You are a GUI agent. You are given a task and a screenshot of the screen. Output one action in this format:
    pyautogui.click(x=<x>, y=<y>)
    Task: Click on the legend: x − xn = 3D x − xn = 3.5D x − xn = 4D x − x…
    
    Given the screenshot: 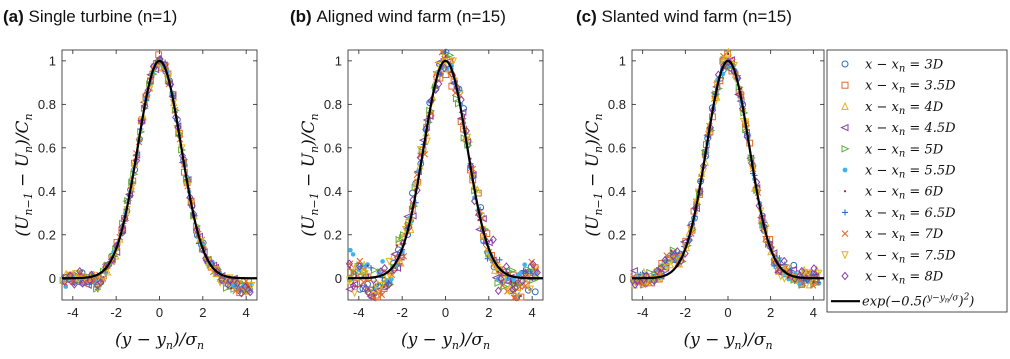 What is the action you would take?
    pyautogui.click(x=917, y=181)
    